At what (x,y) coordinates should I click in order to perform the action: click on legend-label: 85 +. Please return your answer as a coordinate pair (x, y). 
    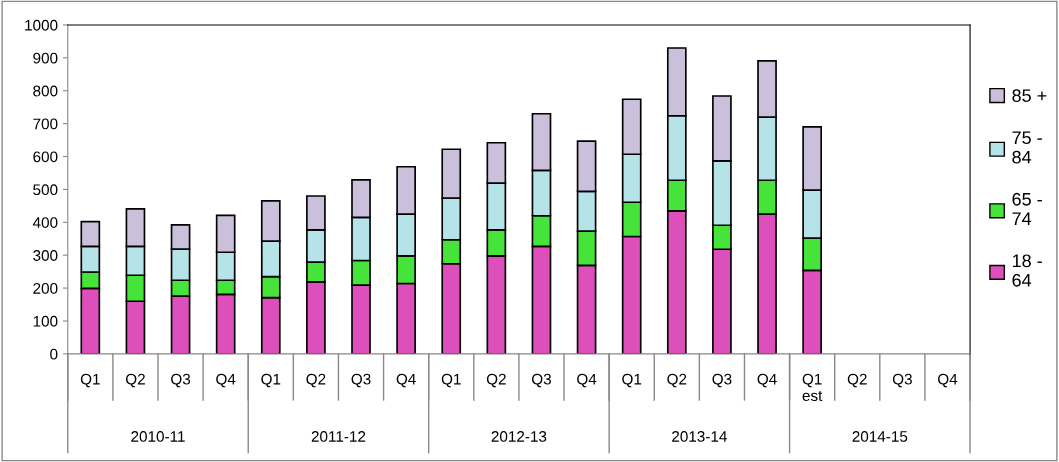
    Looking at the image, I should click on (1029, 95).